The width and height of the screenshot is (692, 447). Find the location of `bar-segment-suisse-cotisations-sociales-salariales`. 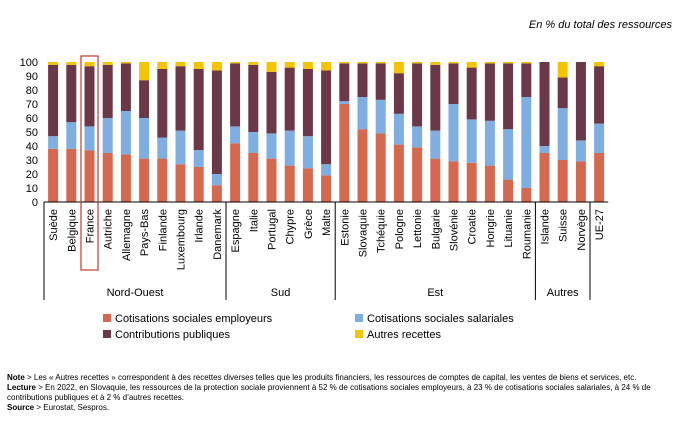

bar-segment-suisse-cotisations-sociales-salariales is located at coordinates (562, 134).